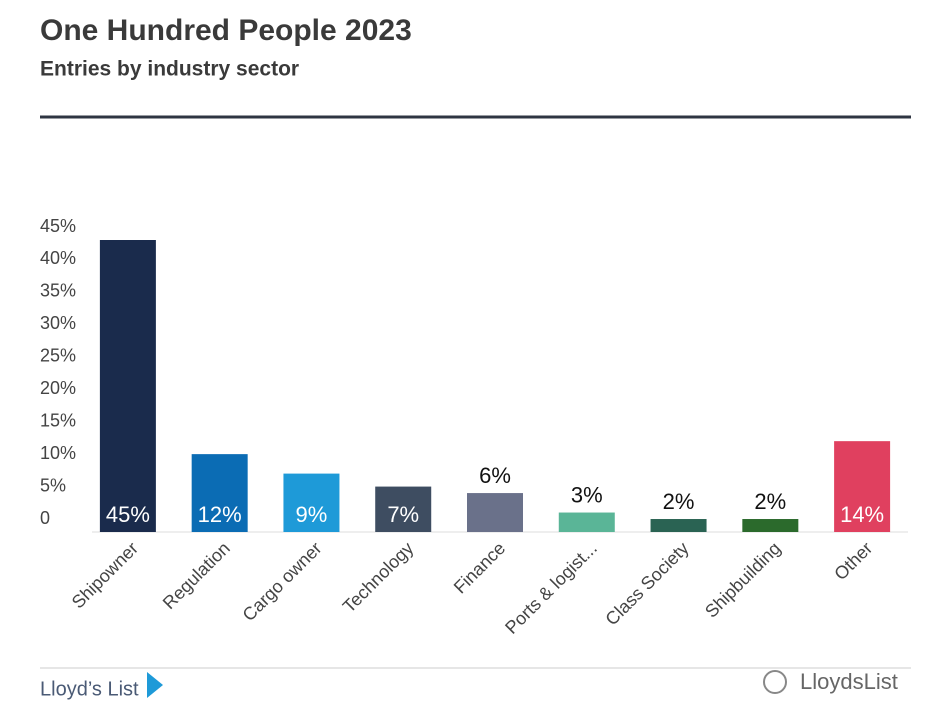  What do you see at coordinates (587, 494) in the screenshot?
I see `data-label: 3%` at bounding box center [587, 494].